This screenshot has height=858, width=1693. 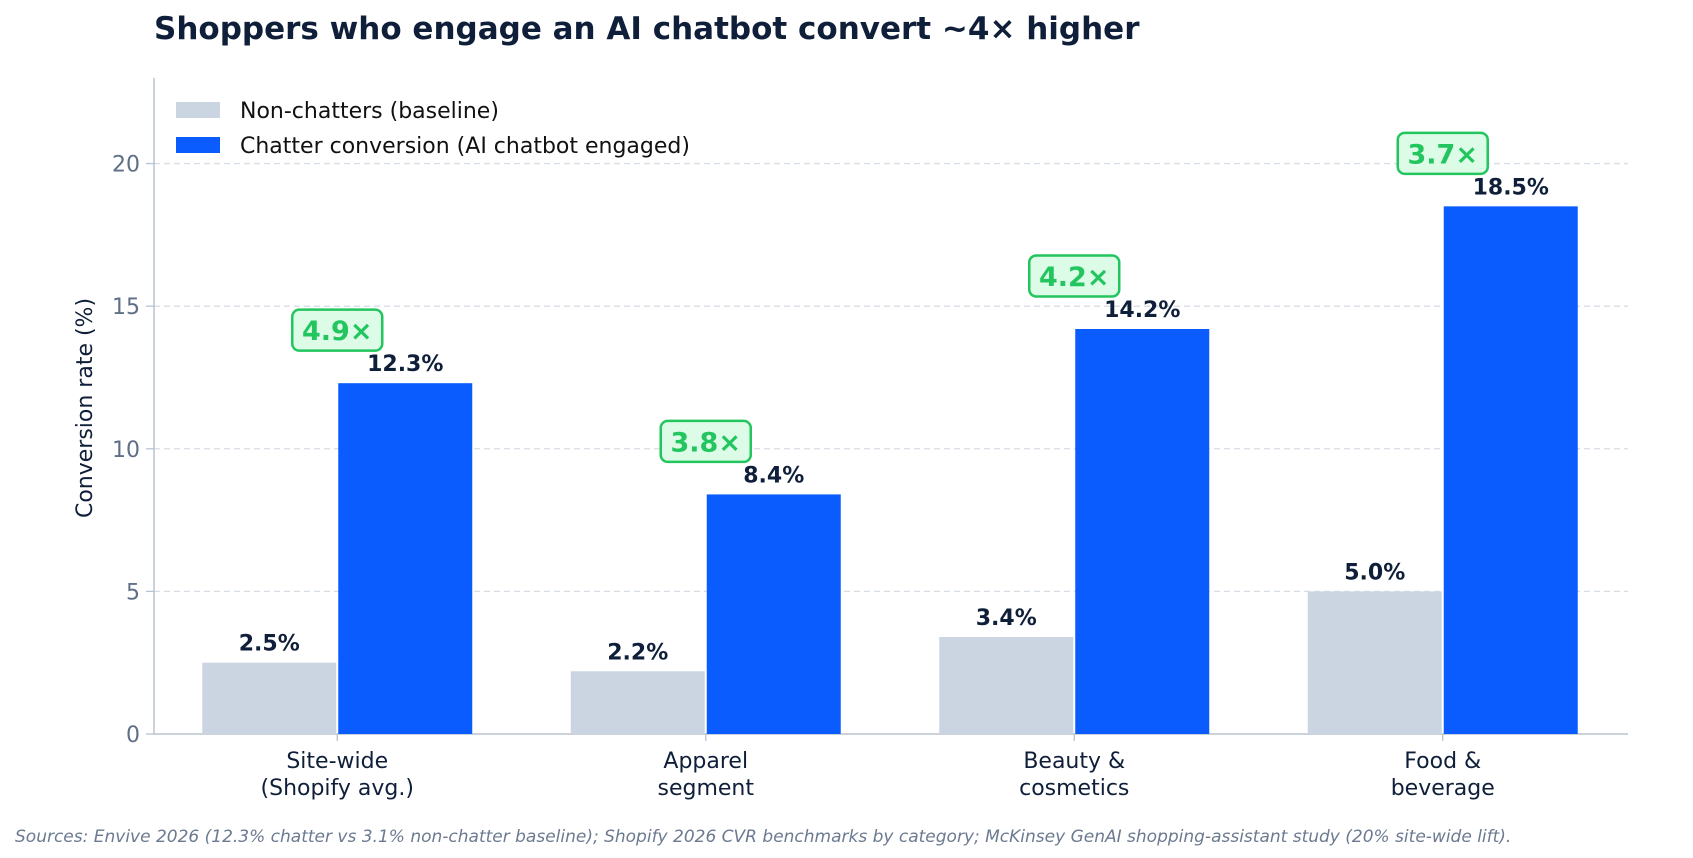 I want to click on data-label-chatter: 12.3%, so click(x=405, y=364).